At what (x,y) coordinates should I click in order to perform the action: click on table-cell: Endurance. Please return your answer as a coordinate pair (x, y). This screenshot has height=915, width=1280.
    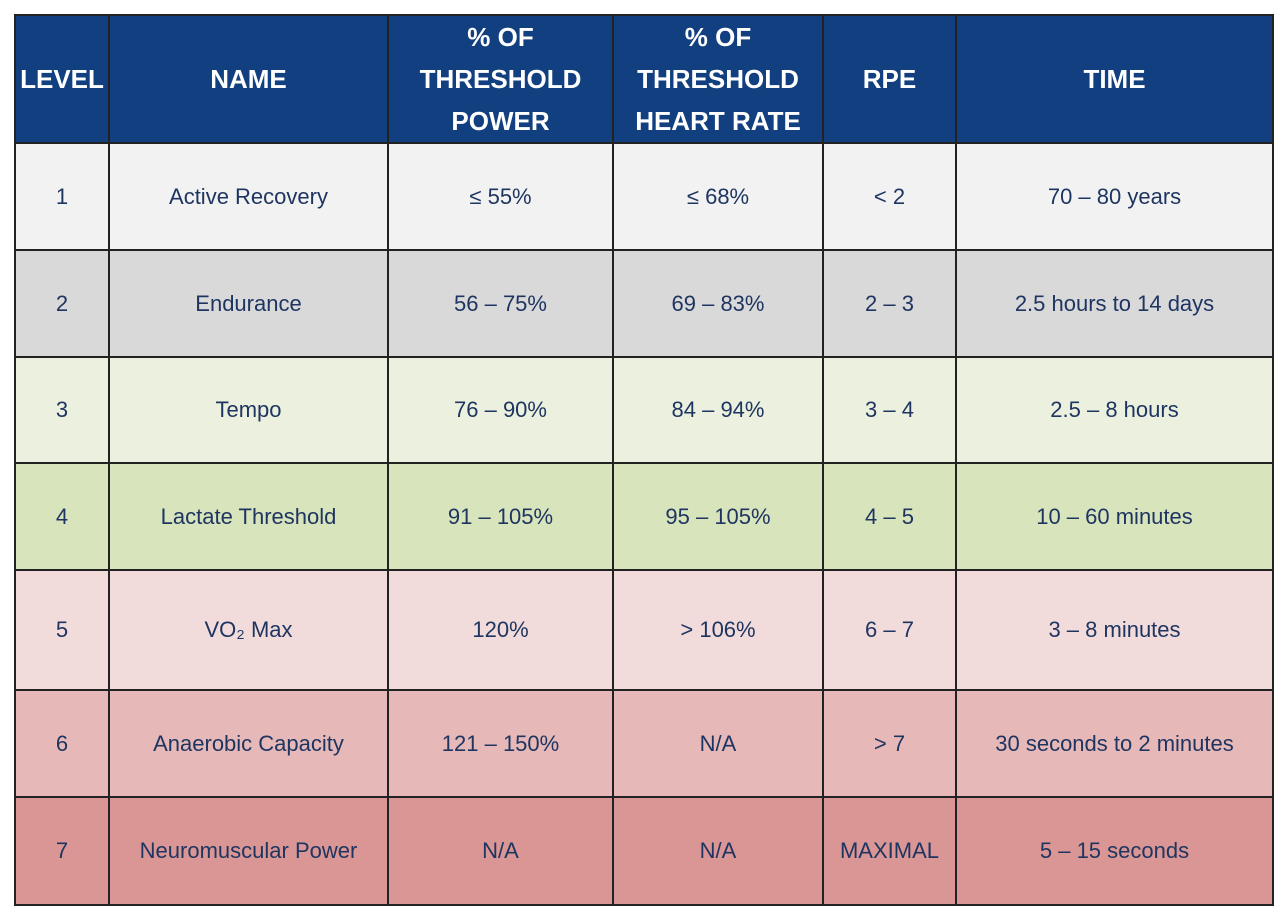
    Looking at the image, I should click on (248, 303).